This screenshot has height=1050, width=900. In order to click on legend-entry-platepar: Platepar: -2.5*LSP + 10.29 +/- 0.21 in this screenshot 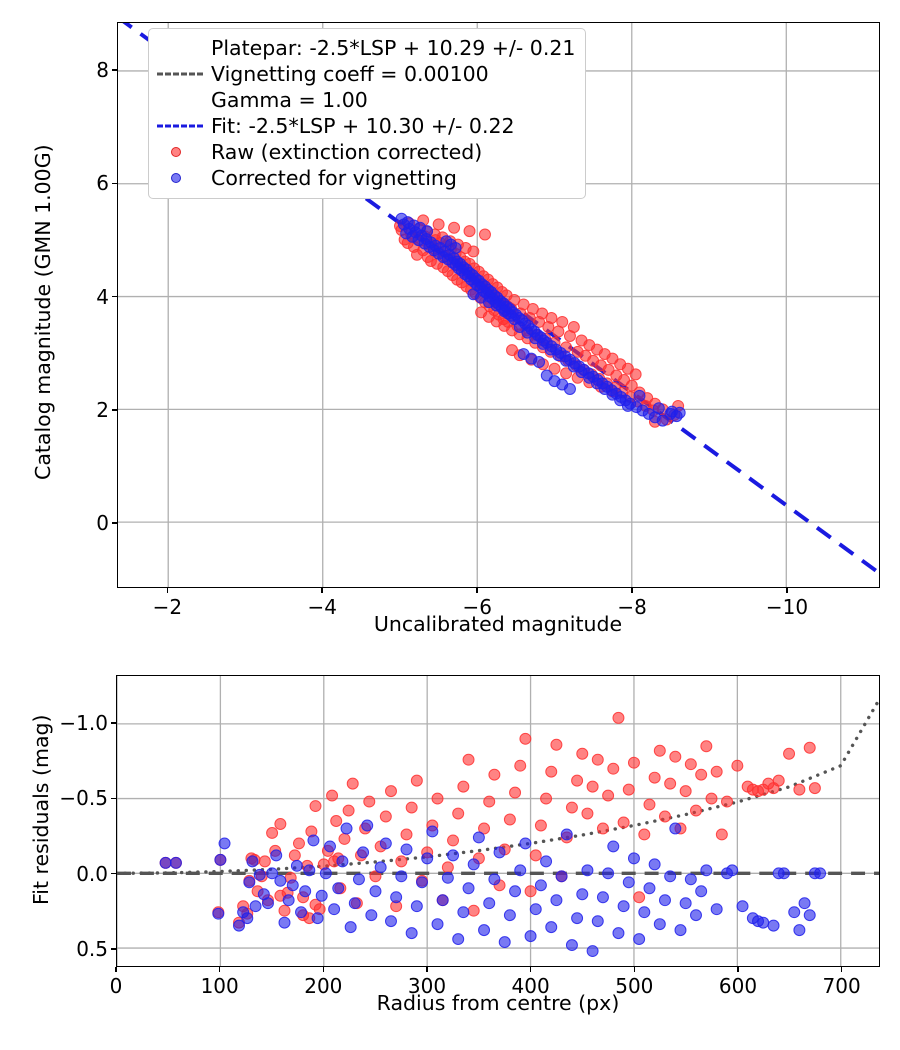, I will do `click(366, 48)`.